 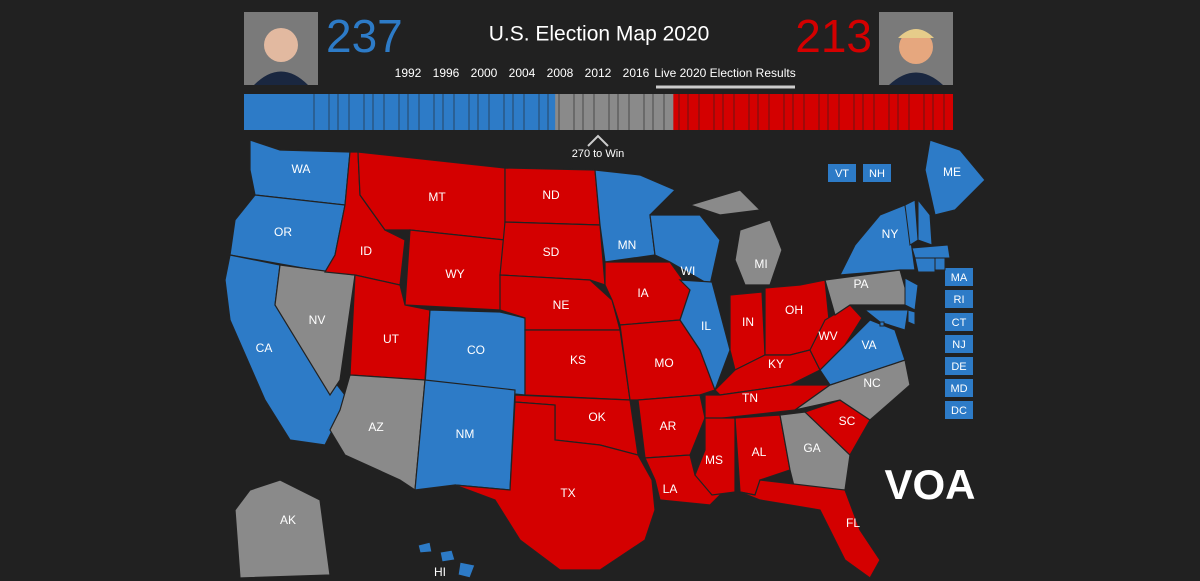 What do you see at coordinates (567, 493) in the screenshot?
I see `state-label: TX` at bounding box center [567, 493].